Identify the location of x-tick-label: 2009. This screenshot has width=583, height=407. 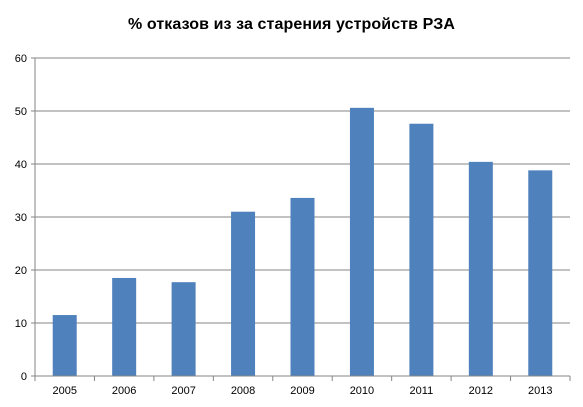
(302, 391).